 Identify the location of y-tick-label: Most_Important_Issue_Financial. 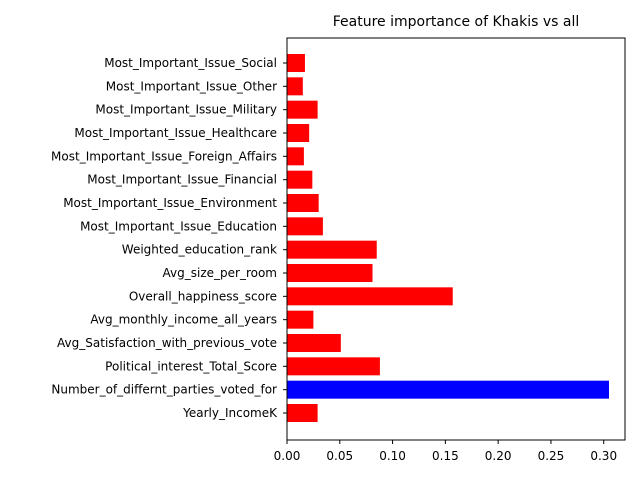
(182, 180).